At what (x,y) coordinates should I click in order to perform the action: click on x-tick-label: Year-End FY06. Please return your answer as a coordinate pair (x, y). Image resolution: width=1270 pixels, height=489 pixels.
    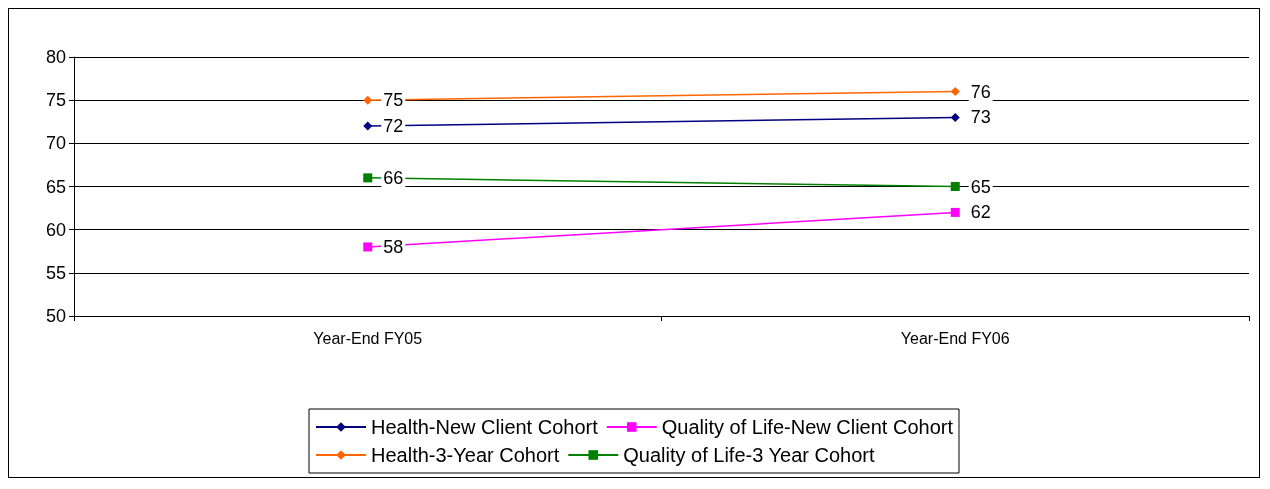
    Looking at the image, I should click on (955, 338).